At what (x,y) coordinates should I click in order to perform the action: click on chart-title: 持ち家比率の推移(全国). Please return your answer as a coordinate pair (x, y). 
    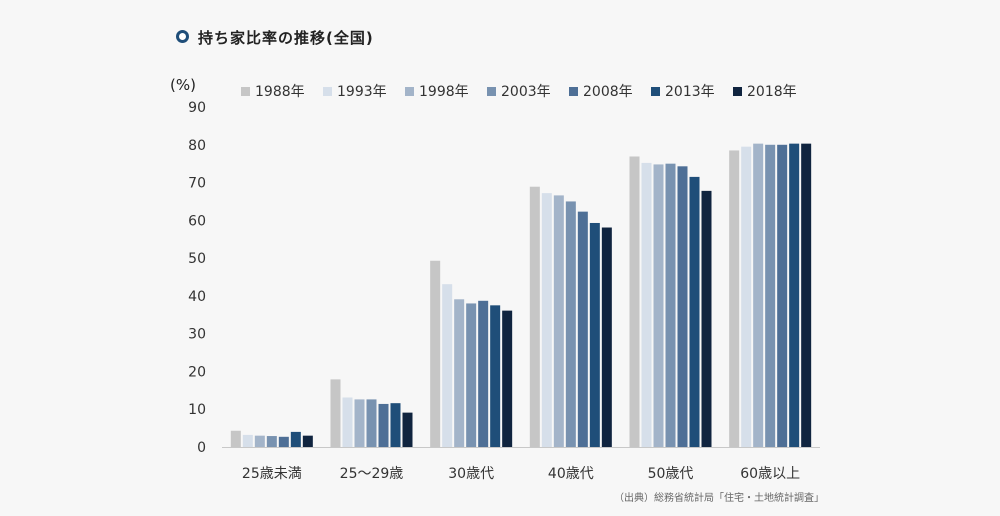
    Looking at the image, I should click on (286, 38).